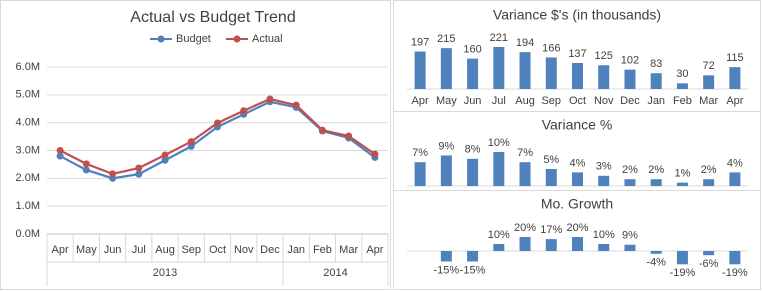 Image resolution: width=762 pixels, height=291 pixels. I want to click on chart-title: Actual vs Budget Trend, so click(212, 17).